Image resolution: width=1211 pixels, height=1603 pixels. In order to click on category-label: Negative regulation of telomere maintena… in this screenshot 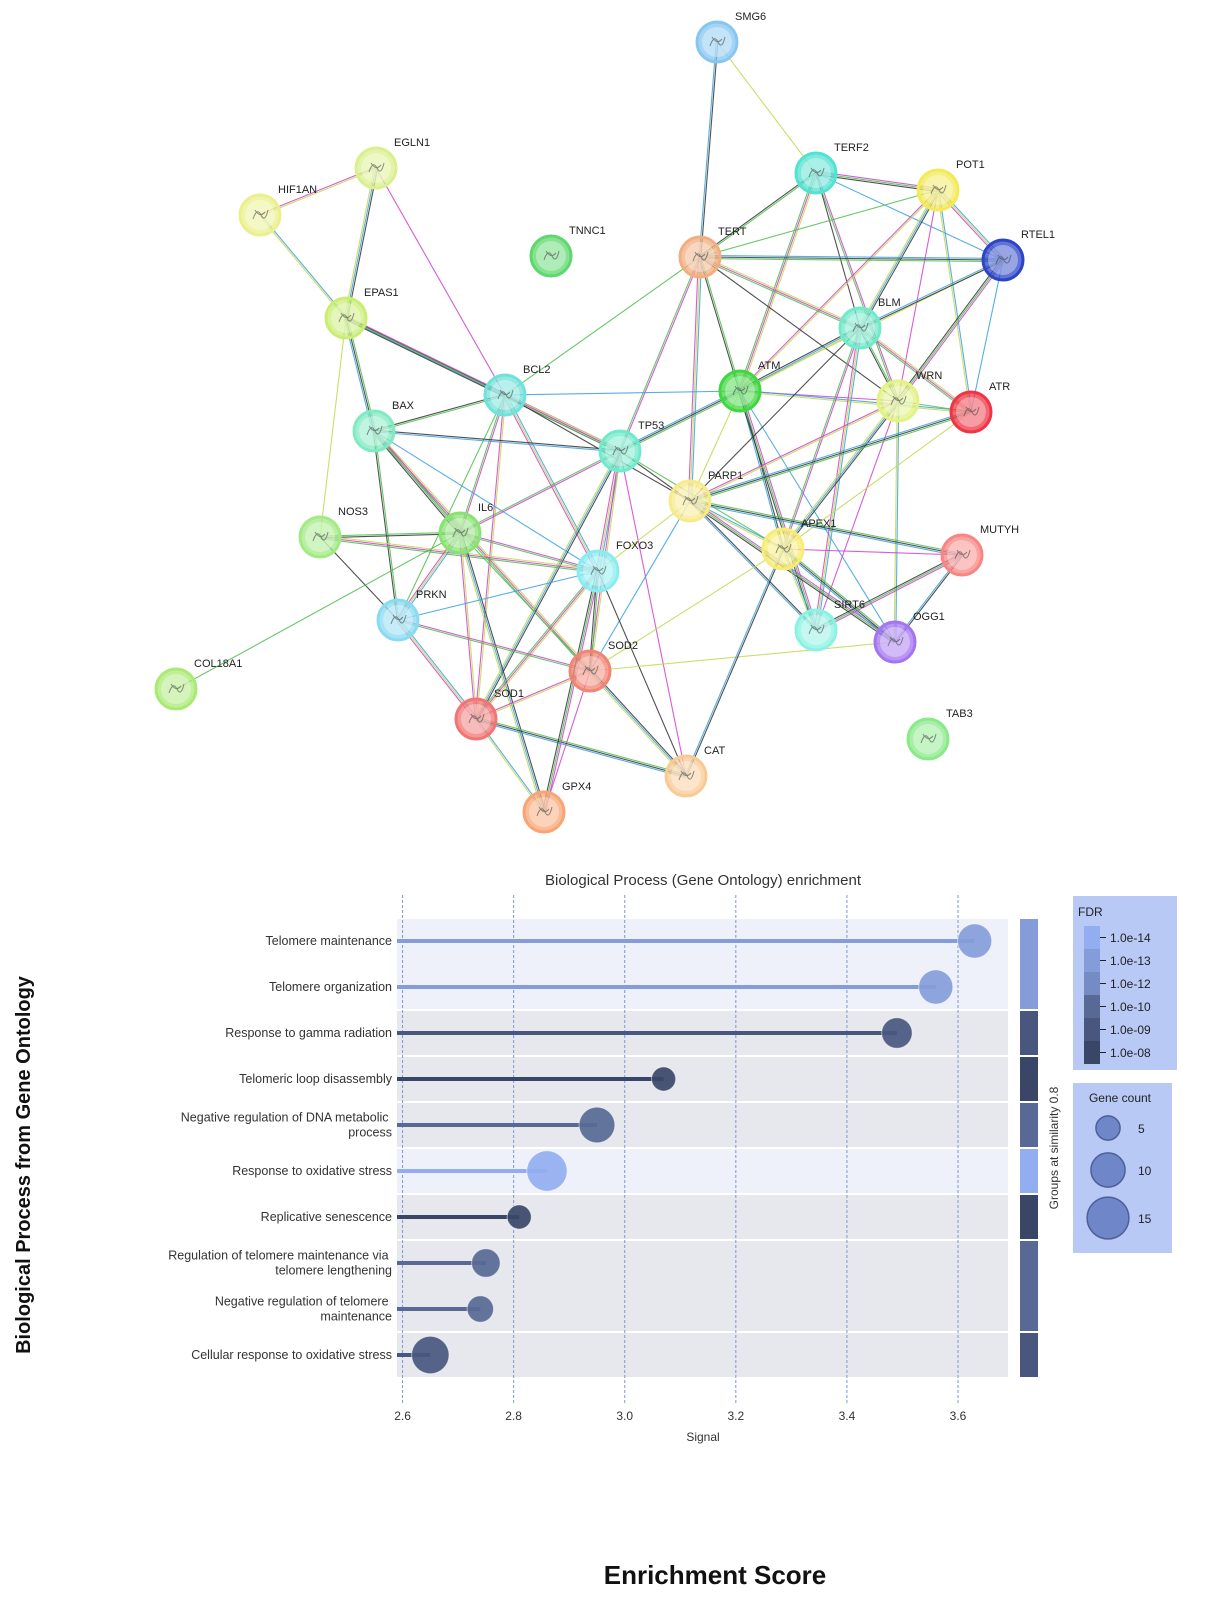, I will do `click(303, 1309)`.